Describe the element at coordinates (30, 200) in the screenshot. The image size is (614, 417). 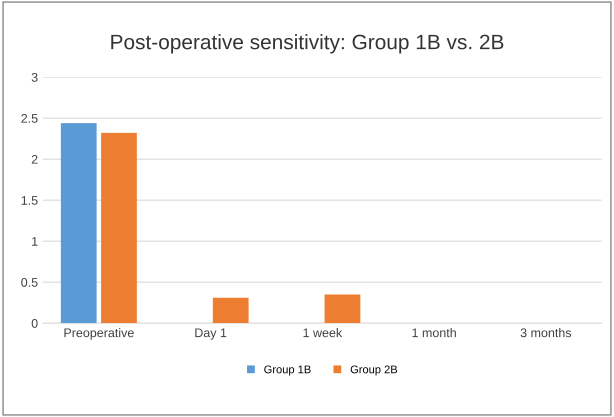
I see `y-tick-label: 1.5` at that location.